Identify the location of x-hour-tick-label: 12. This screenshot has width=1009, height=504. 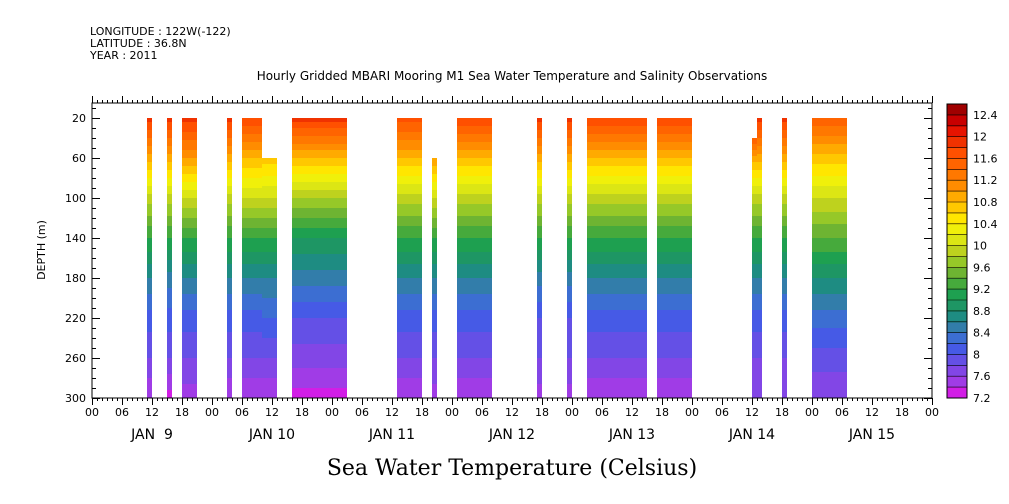
(392, 412).